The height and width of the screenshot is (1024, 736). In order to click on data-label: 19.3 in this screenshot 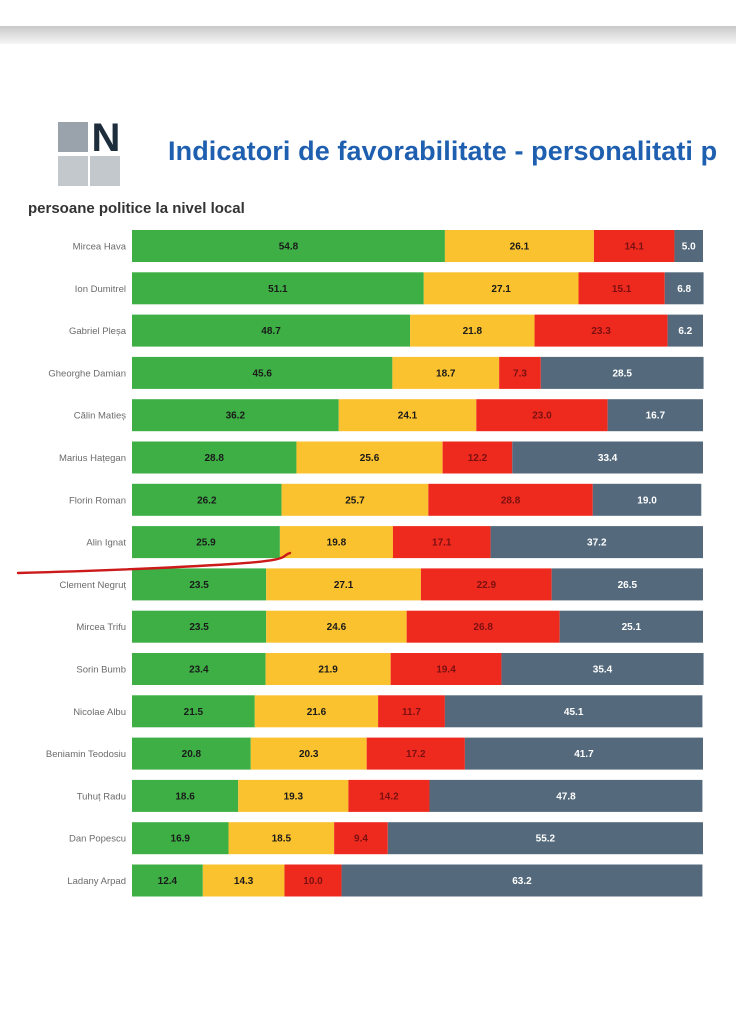, I will do `click(294, 796)`.